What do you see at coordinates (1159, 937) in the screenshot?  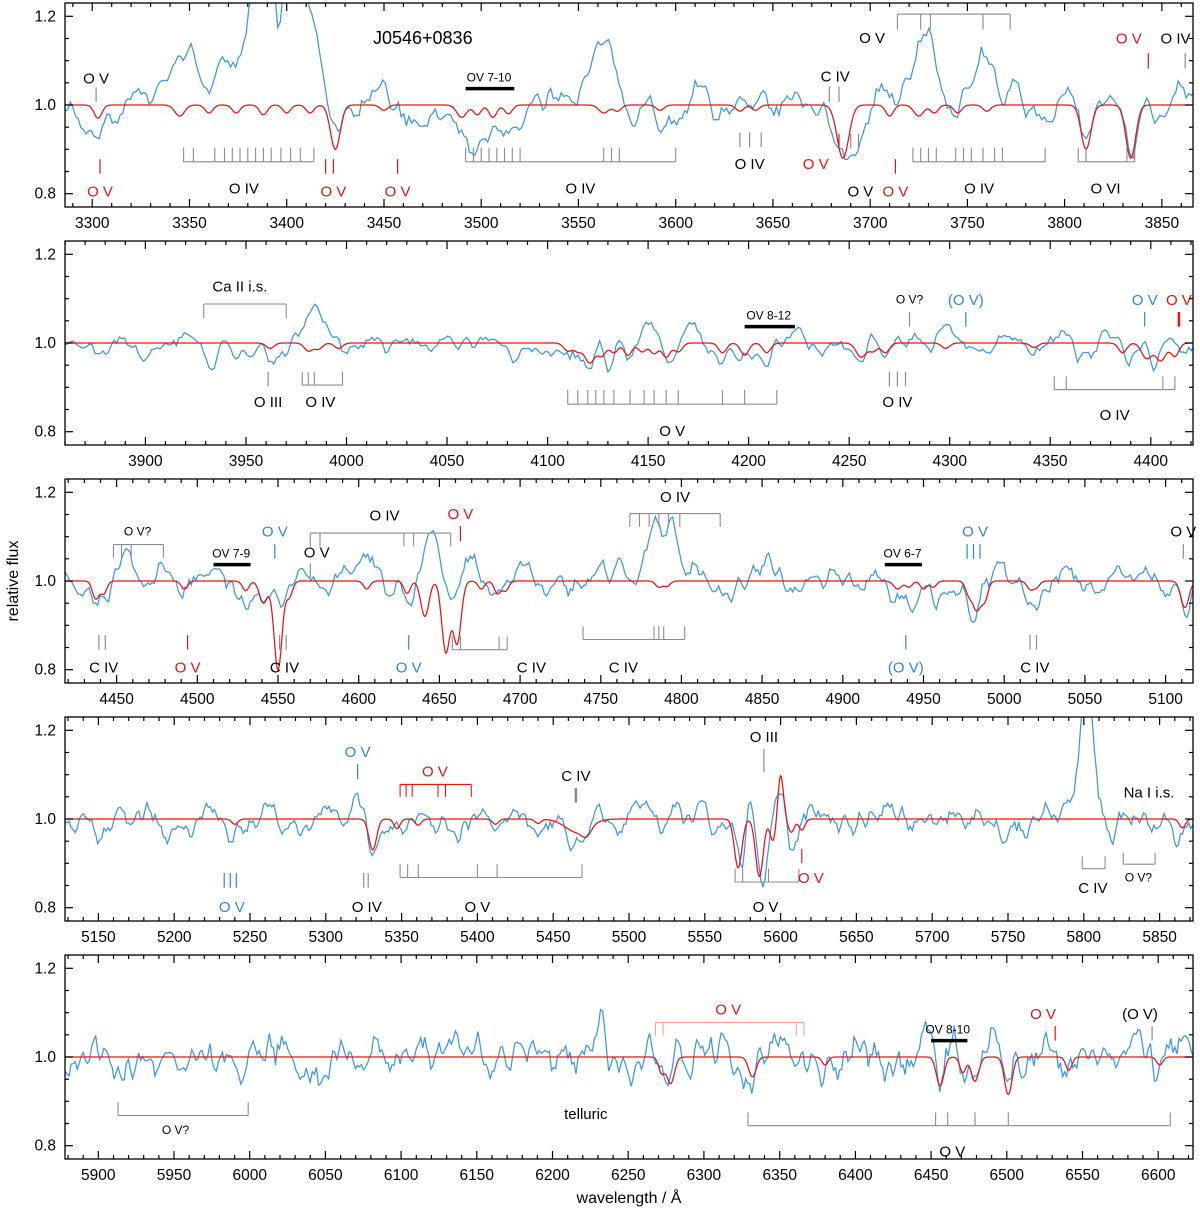 I see `x-tick-label: 5850` at bounding box center [1159, 937].